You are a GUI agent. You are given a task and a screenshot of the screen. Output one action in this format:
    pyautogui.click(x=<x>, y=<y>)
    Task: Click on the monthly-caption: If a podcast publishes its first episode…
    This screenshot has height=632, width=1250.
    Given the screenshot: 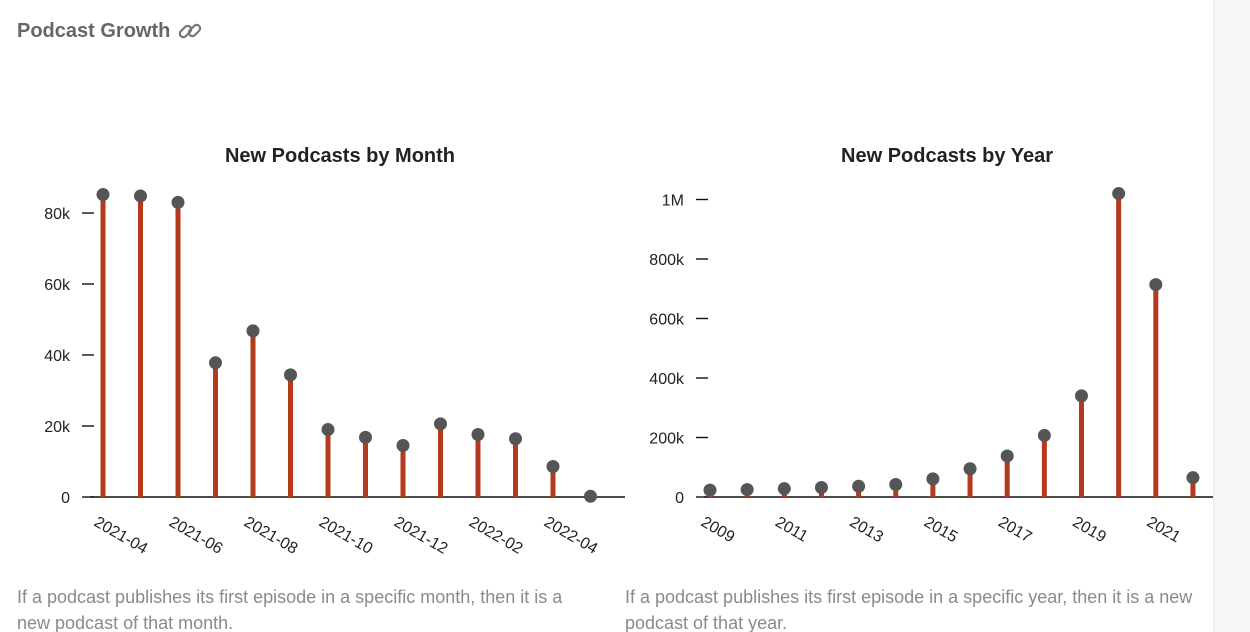 What is the action you would take?
    pyautogui.click(x=290, y=609)
    